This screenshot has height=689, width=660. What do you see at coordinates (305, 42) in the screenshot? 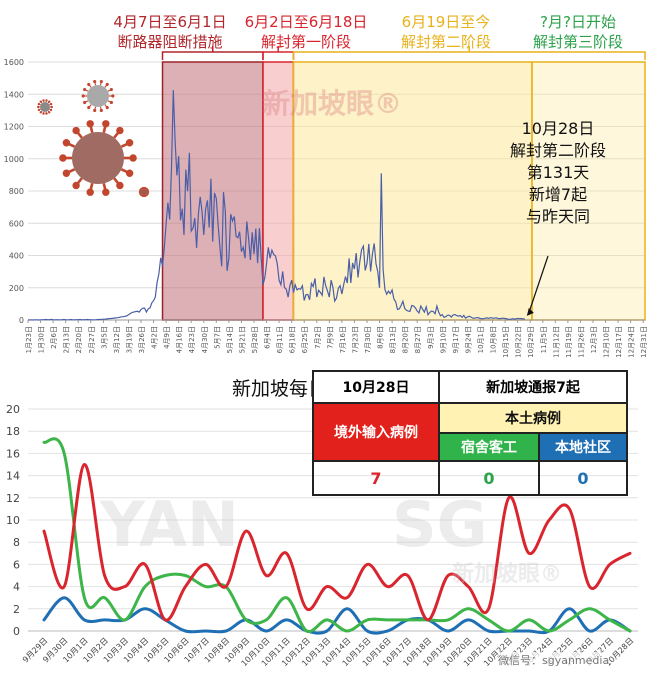
I see `phase-name: 解封第一阶段` at bounding box center [305, 42].